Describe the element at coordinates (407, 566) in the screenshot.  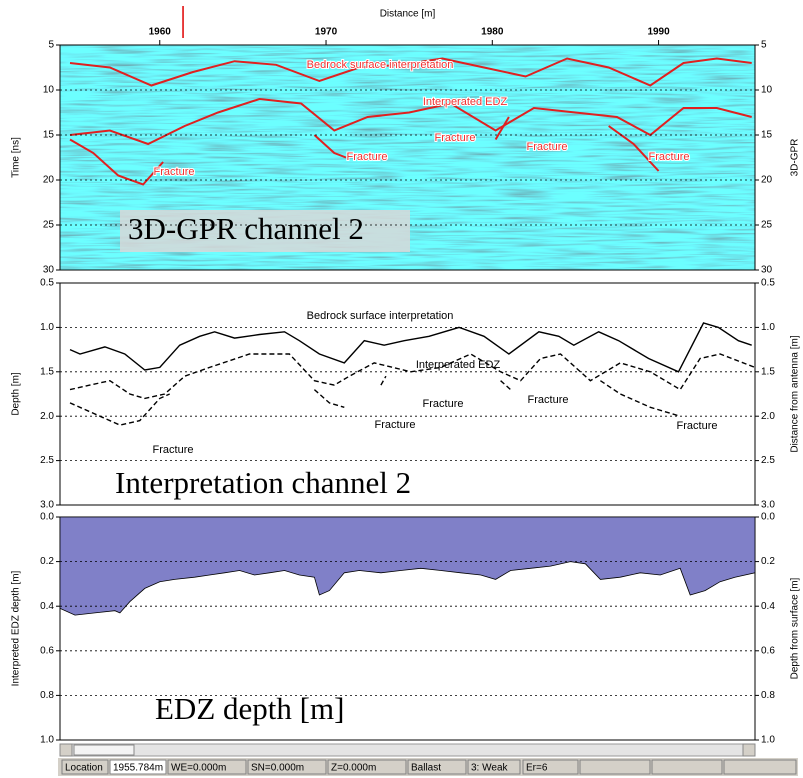
I see `area` at that location.